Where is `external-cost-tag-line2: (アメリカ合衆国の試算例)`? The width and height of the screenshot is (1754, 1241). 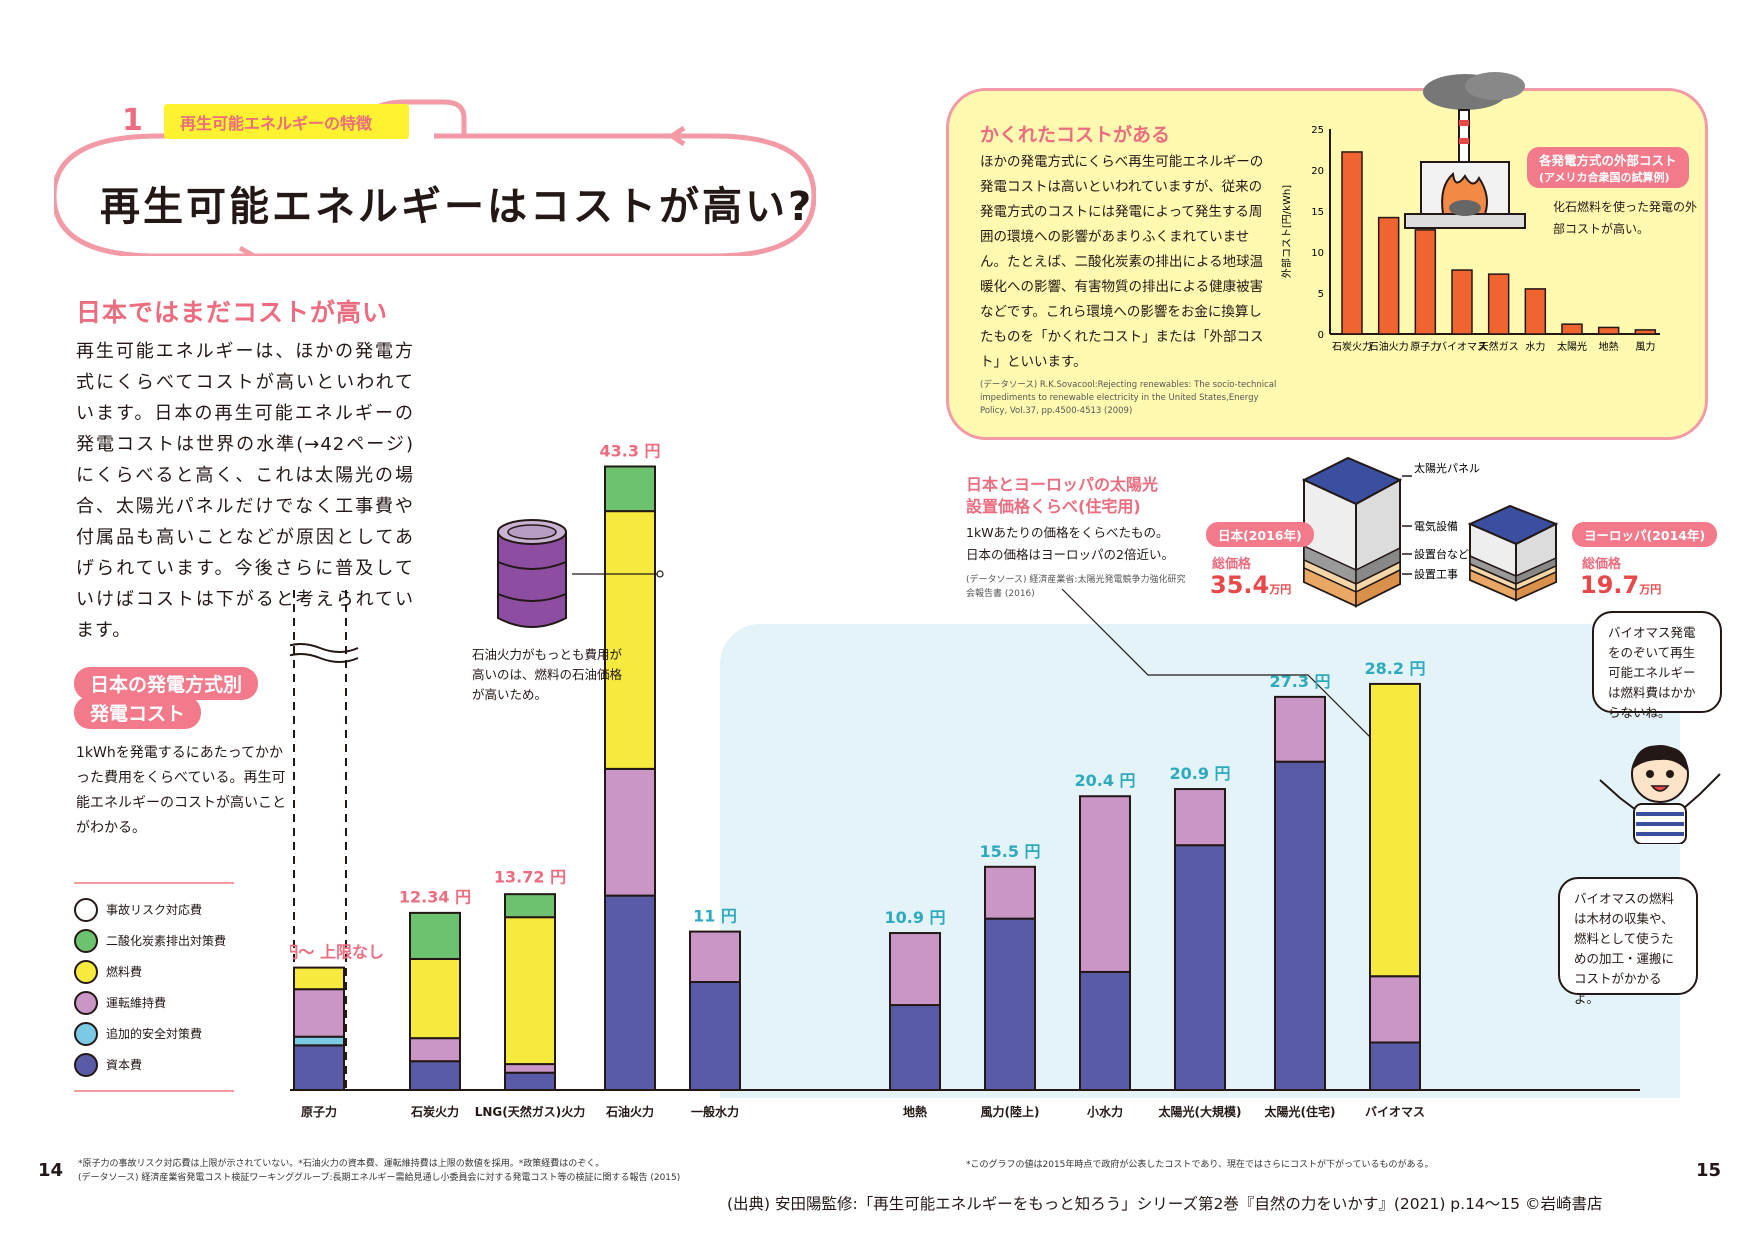
external-cost-tag-line2: (アメリカ合衆国の試算例) is located at coordinates (1604, 177).